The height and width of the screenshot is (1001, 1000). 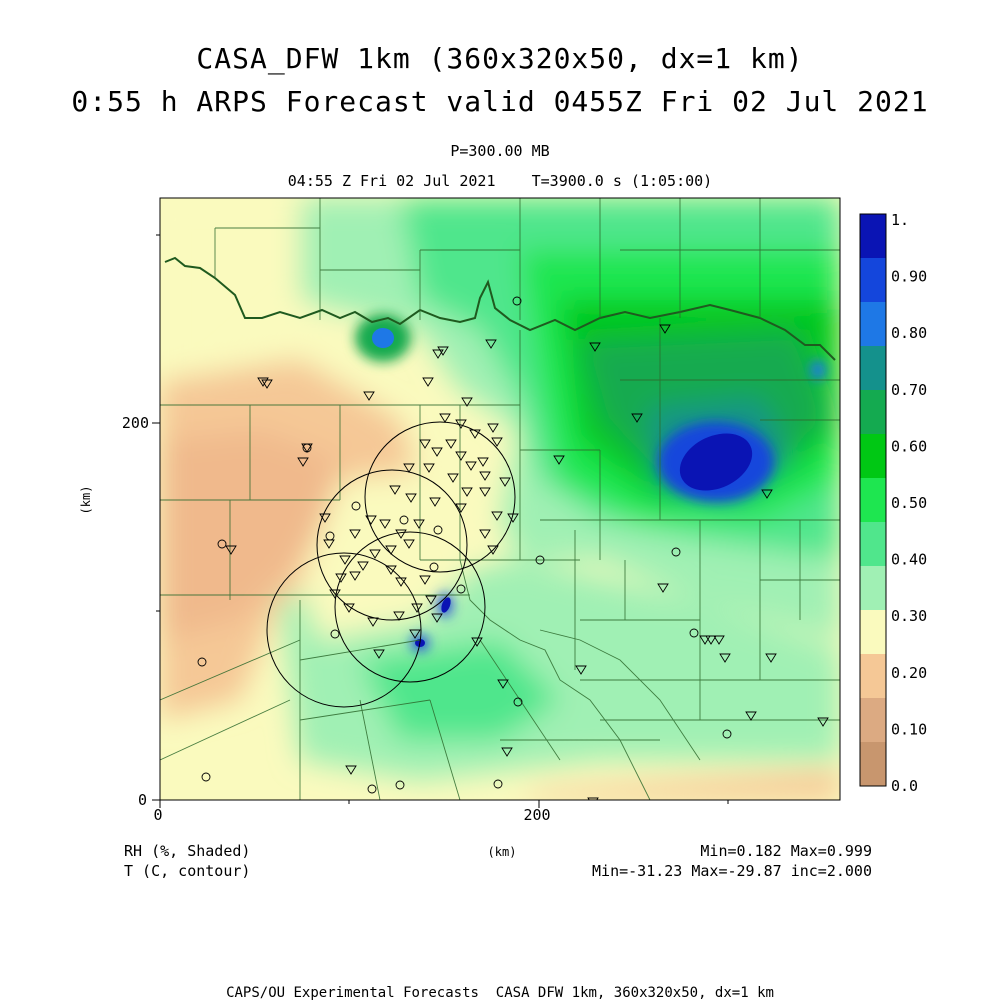 What do you see at coordinates (909, 390) in the screenshot?
I see `colorbar-label: 0.70` at bounding box center [909, 390].